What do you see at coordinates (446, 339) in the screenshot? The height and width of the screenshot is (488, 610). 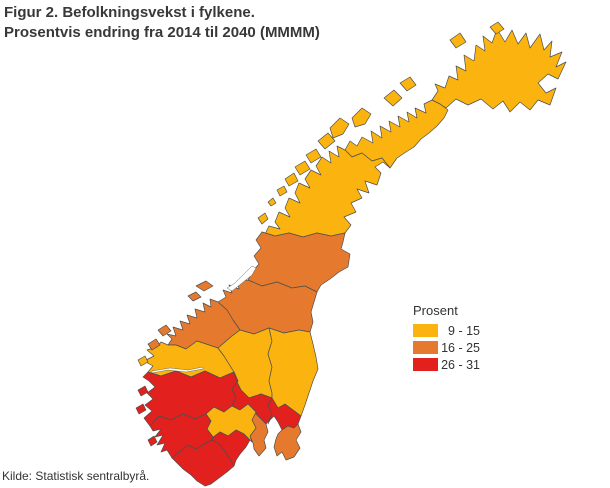 I see `map-legend: Prosent 9 - 15 16 - 25 26 - 31` at bounding box center [446, 339].